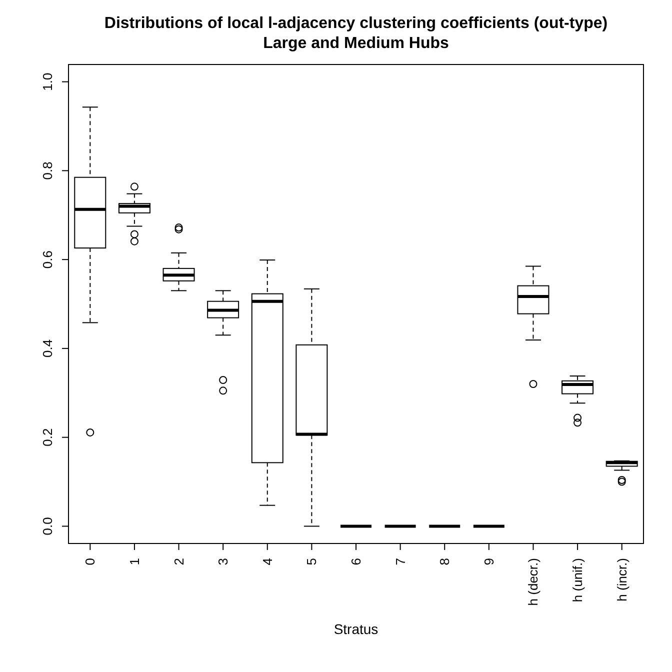 Image resolution: width=672 pixels, height=672 pixels. What do you see at coordinates (356, 629) in the screenshot?
I see `x-axis-title: Stratus` at bounding box center [356, 629].